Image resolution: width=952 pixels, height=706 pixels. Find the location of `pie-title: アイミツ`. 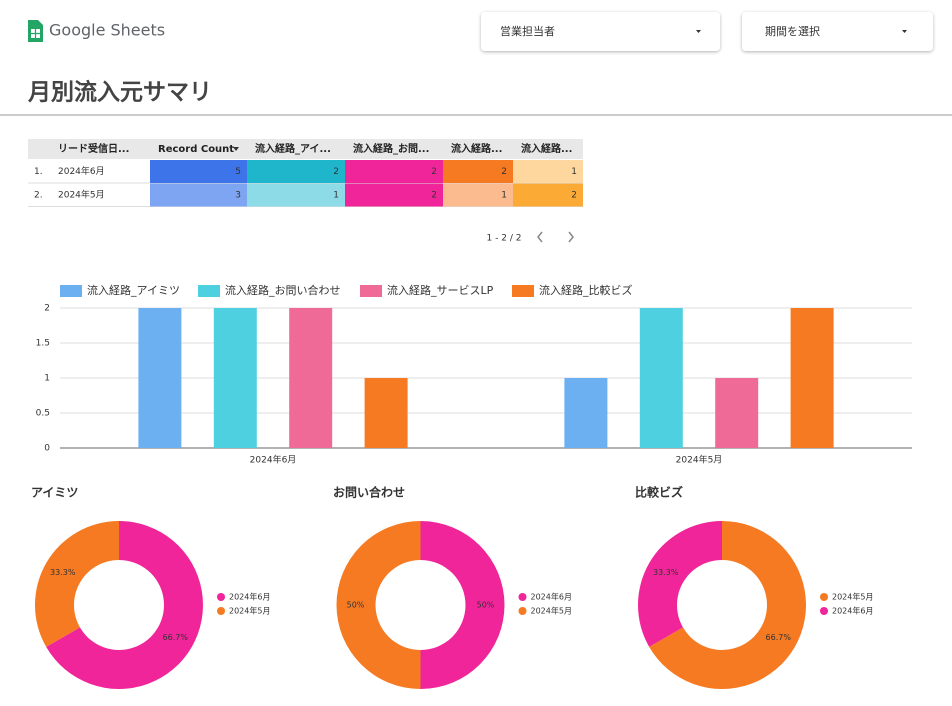

pie-title: アイミツ is located at coordinates (54, 493).